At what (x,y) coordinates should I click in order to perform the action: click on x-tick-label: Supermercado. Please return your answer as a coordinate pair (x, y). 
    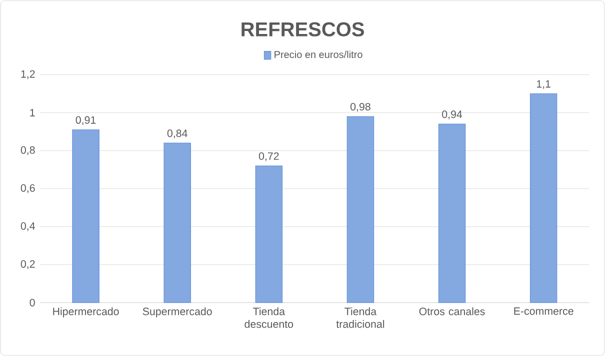
    Looking at the image, I should click on (177, 312).